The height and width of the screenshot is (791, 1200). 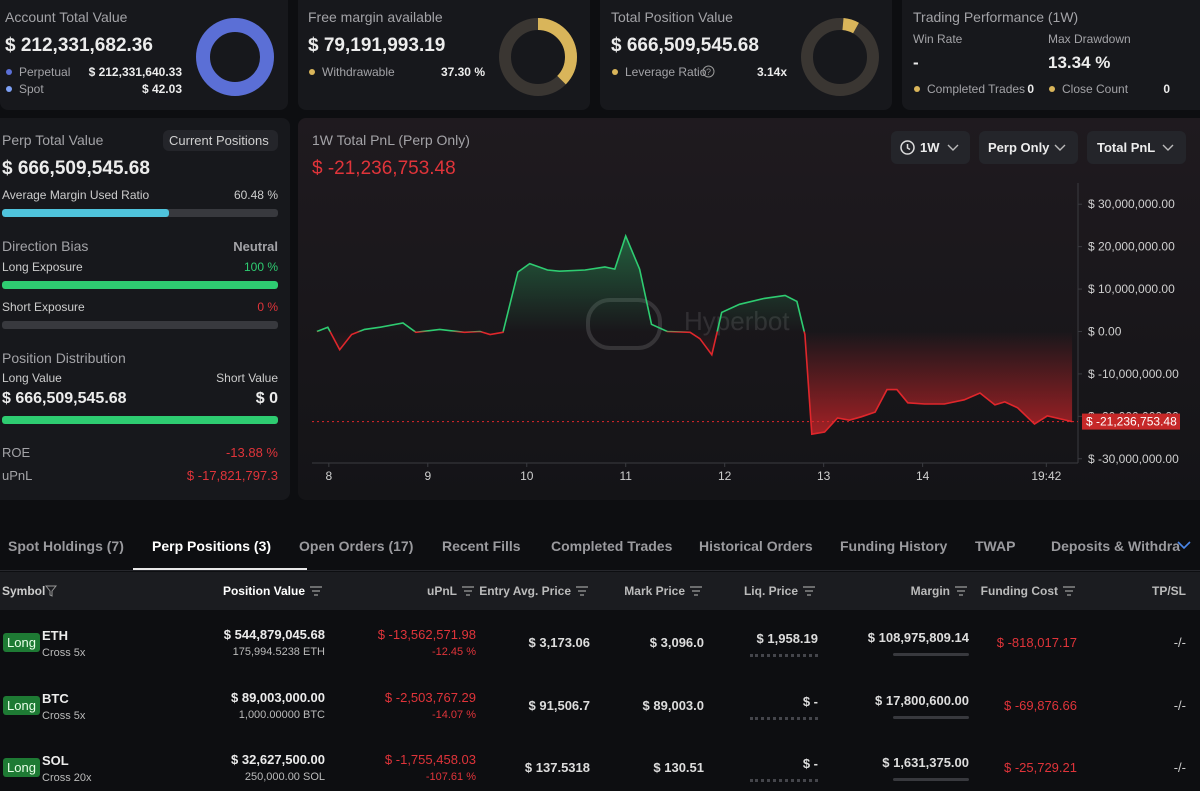 I want to click on summary-panel, so click(x=145, y=309).